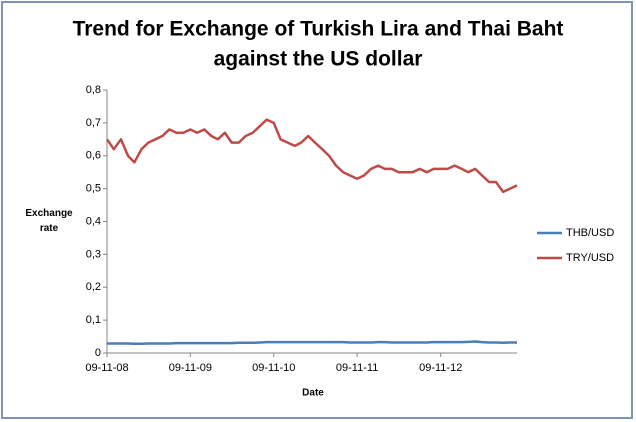 Image resolution: width=636 pixels, height=422 pixels. I want to click on y-tick-label: 0,8, so click(93, 90).